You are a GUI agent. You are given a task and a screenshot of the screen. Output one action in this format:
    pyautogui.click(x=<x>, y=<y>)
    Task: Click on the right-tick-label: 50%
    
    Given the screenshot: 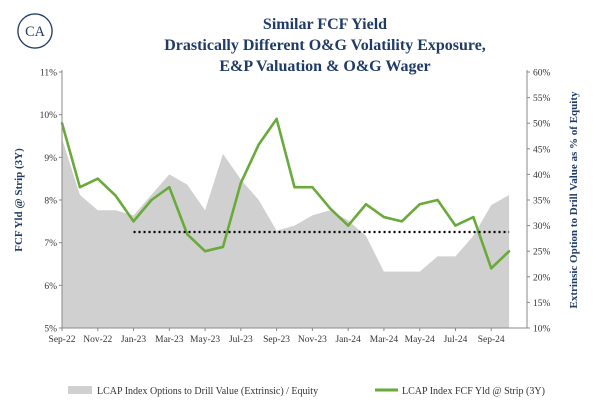 What is the action you would take?
    pyautogui.click(x=542, y=125)
    